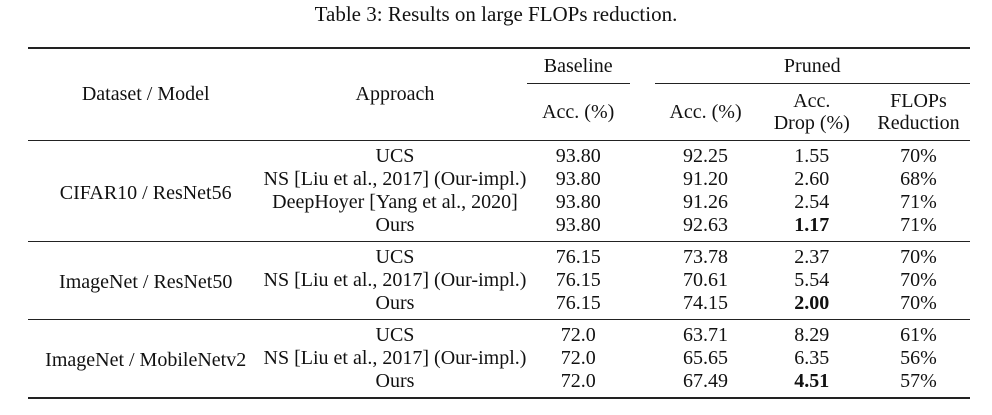 The width and height of the screenshot is (992, 415). What do you see at coordinates (812, 335) in the screenshot?
I see `cell-acc-drop: 8.29` at bounding box center [812, 335].